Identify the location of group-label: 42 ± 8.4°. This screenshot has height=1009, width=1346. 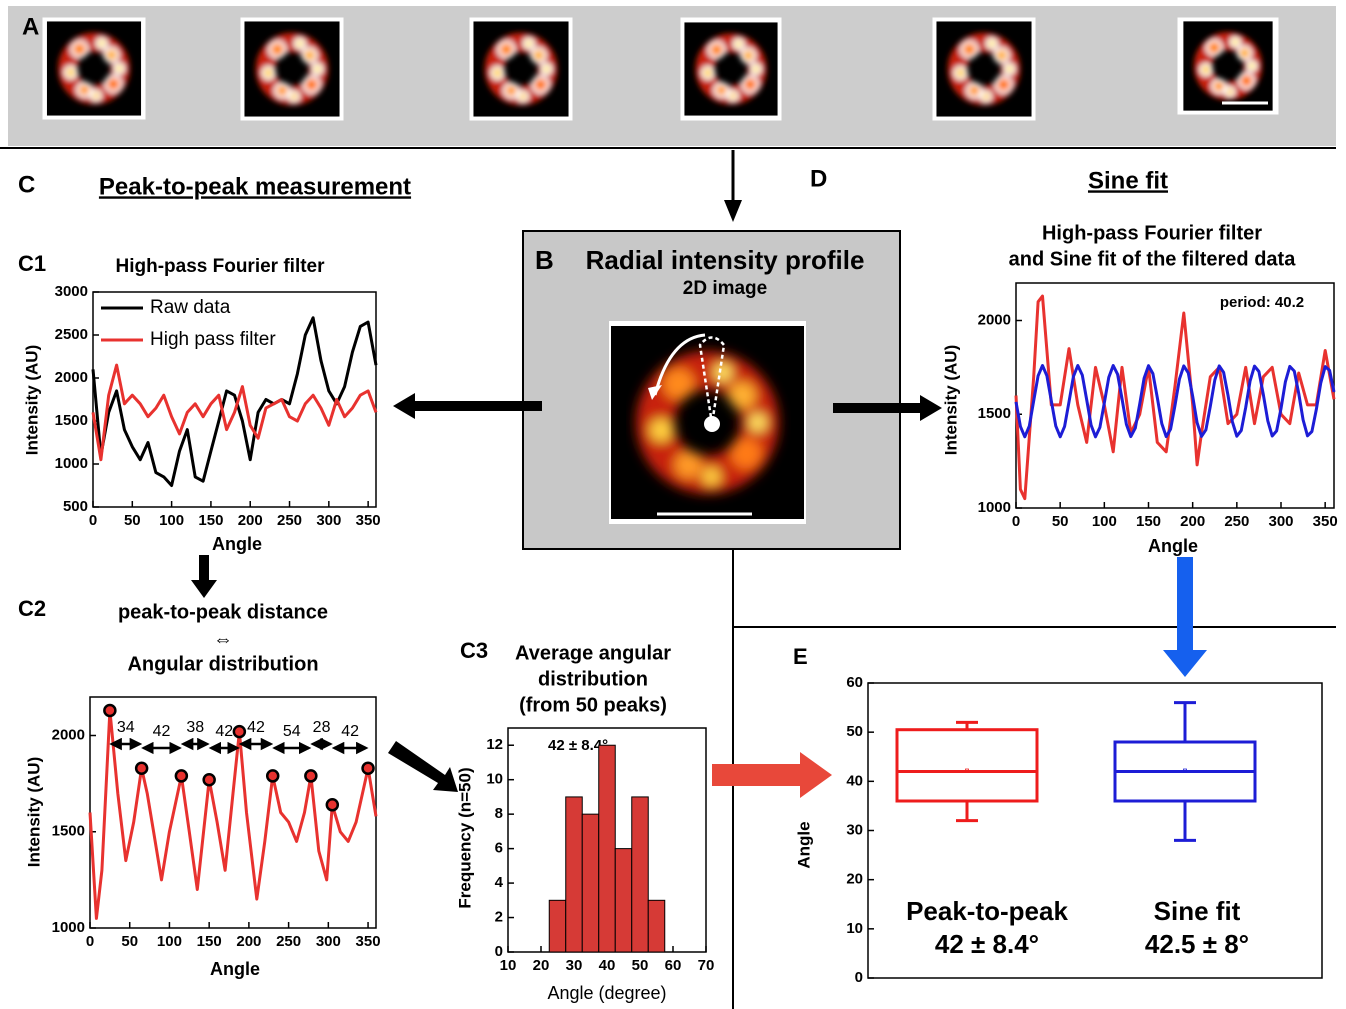
(987, 944).